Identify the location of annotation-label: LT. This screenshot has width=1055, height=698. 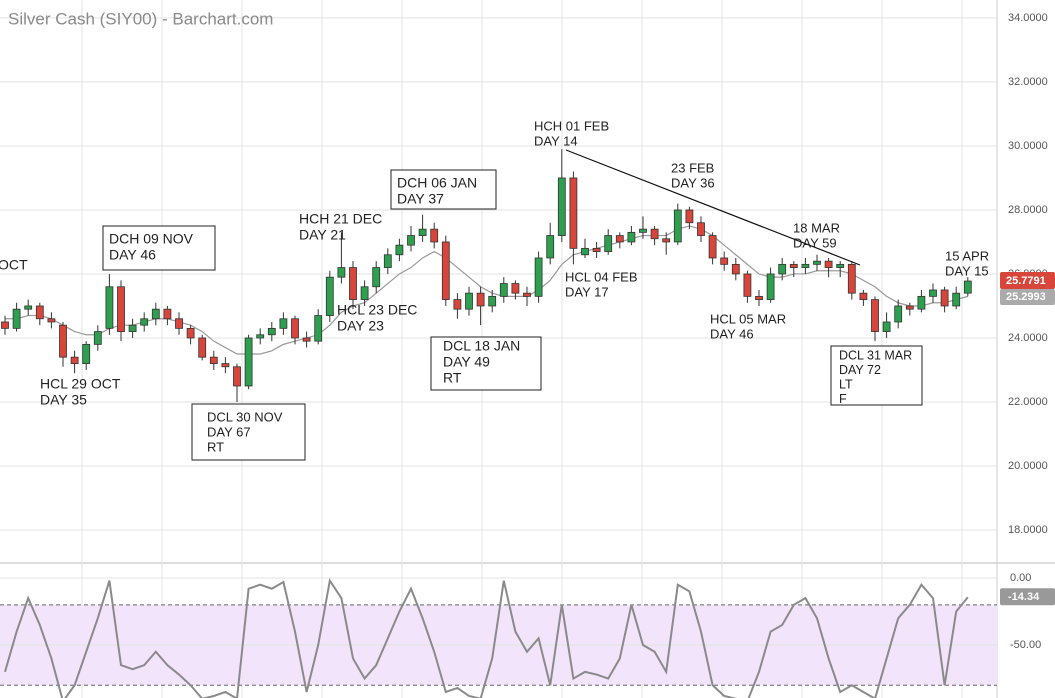
(846, 384).